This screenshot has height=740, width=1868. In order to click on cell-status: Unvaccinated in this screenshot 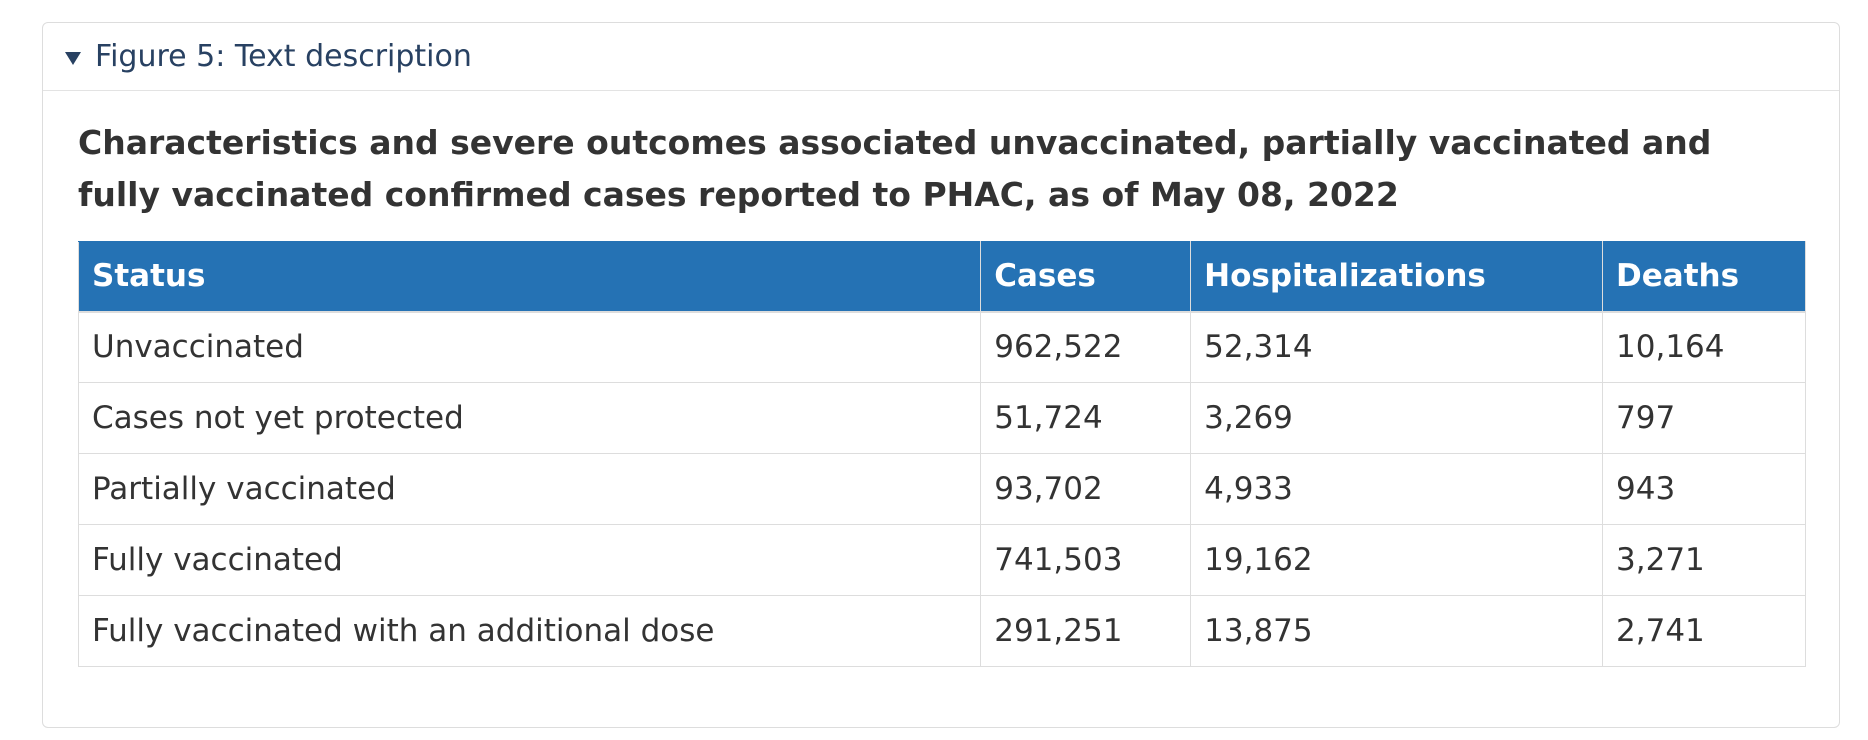, I will do `click(529, 346)`.